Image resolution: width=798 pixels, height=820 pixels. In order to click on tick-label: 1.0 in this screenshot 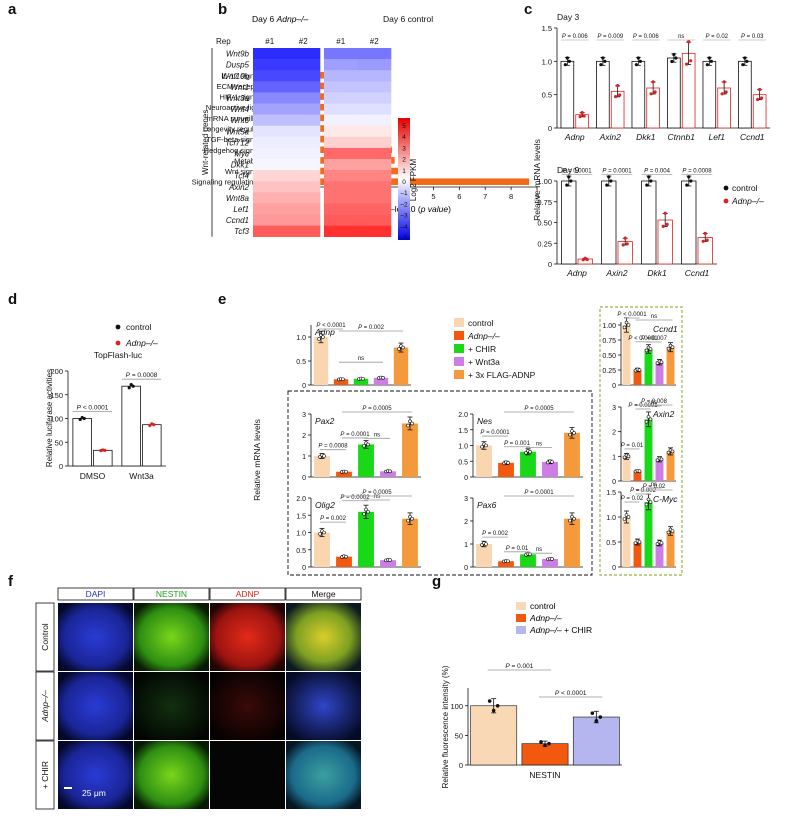, I will do `click(301, 534)`.